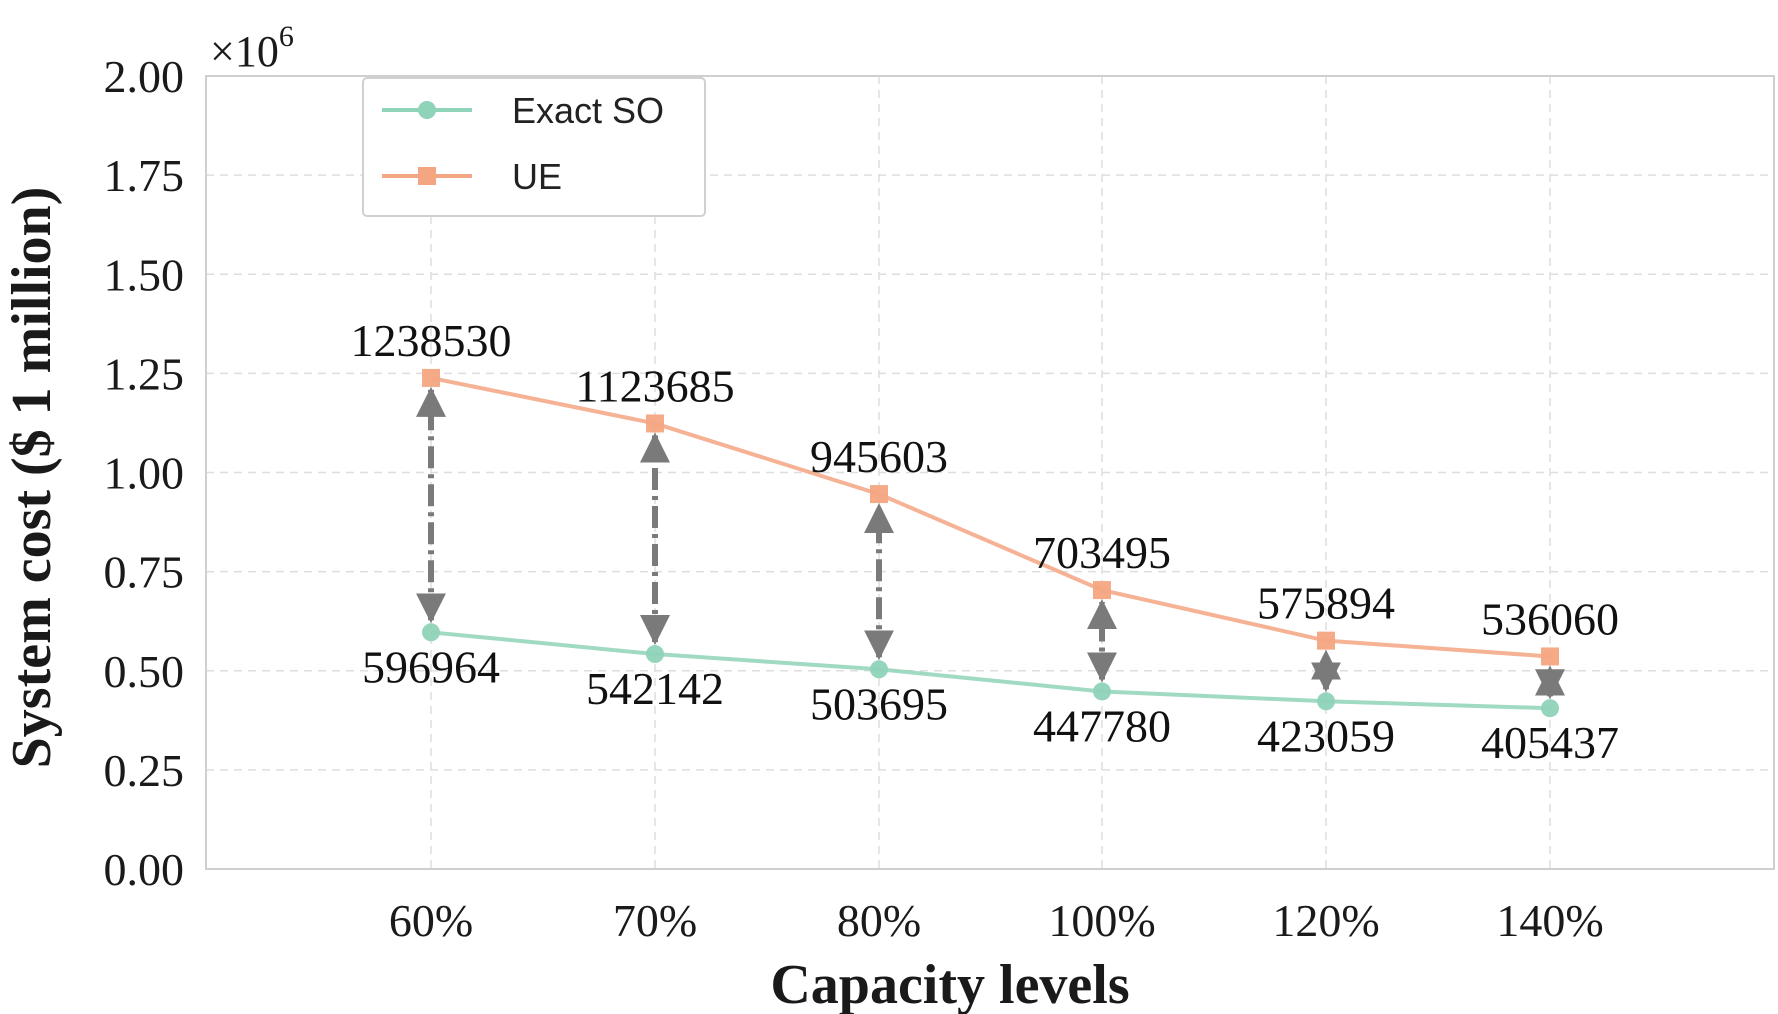 This screenshot has width=1778, height=1014. I want to click on y-tick-label: 1.50, so click(144, 274).